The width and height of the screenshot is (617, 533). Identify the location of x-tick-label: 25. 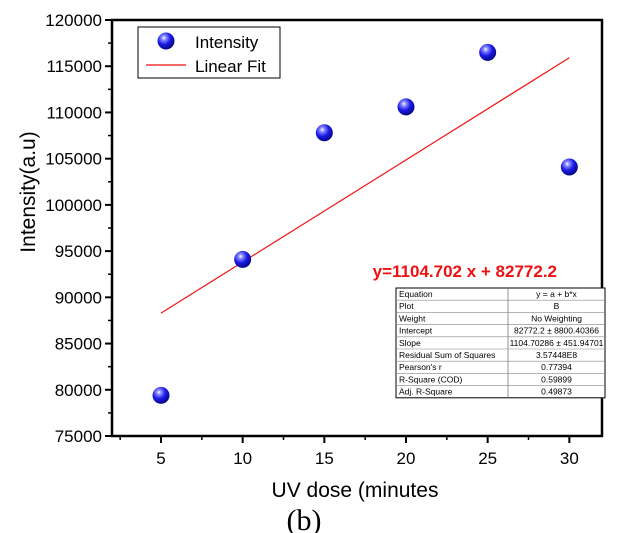
(487, 458).